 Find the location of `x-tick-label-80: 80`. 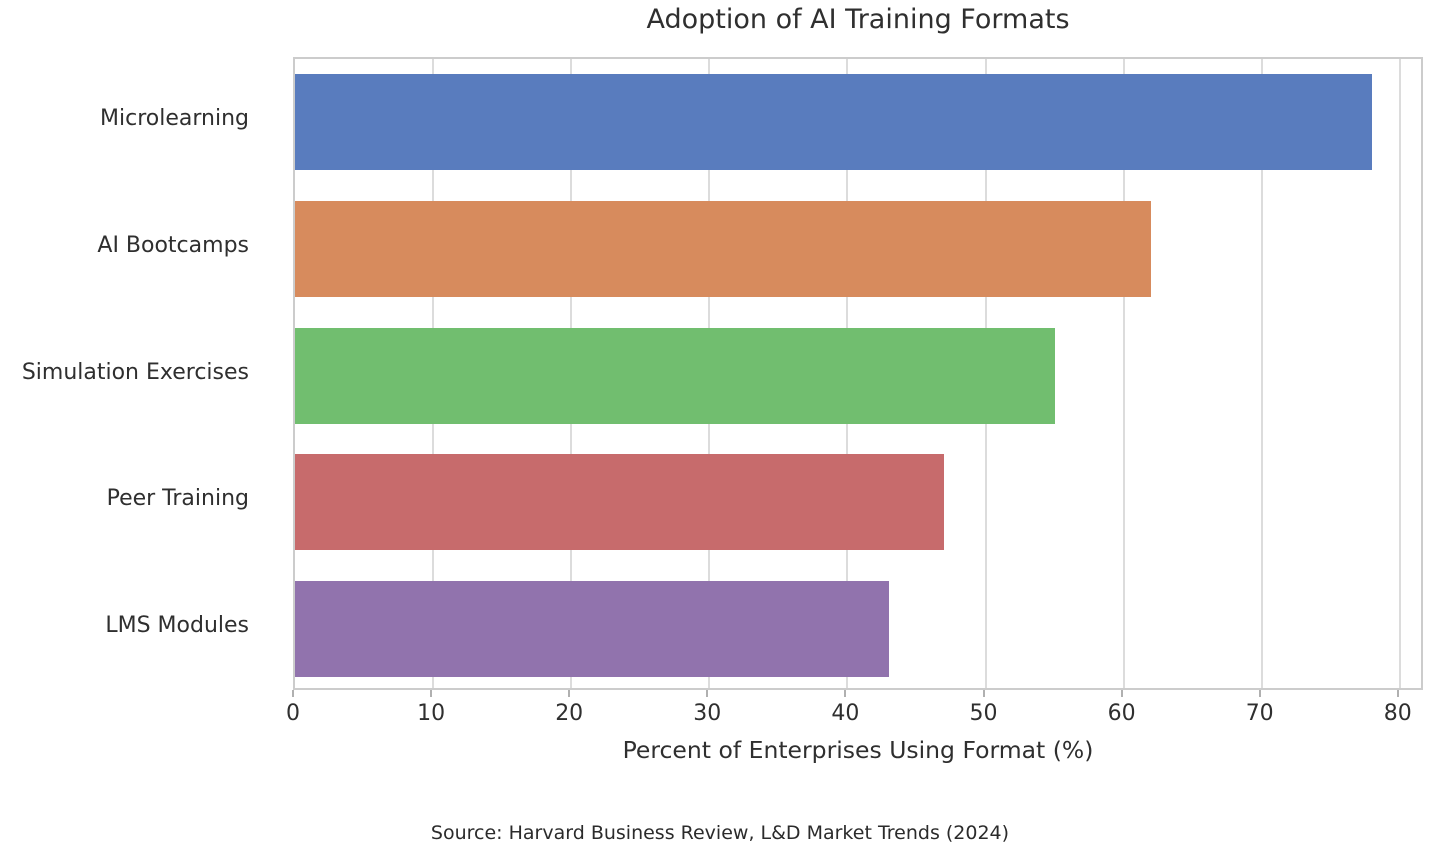

x-tick-label-80: 80 is located at coordinates (1397, 713).